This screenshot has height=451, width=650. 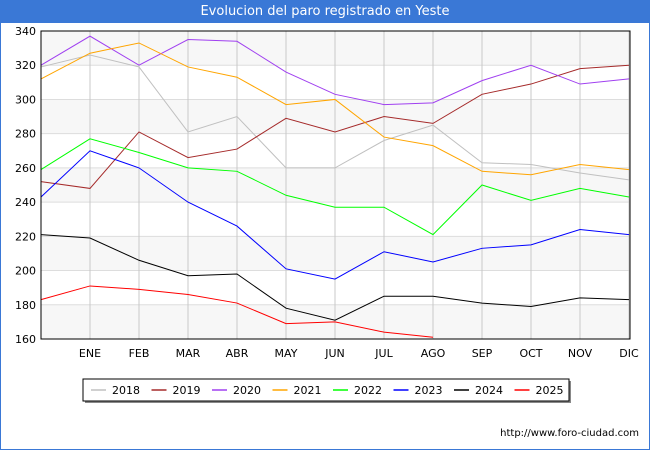 I want to click on x-tick-label: ENE, so click(x=90, y=353).